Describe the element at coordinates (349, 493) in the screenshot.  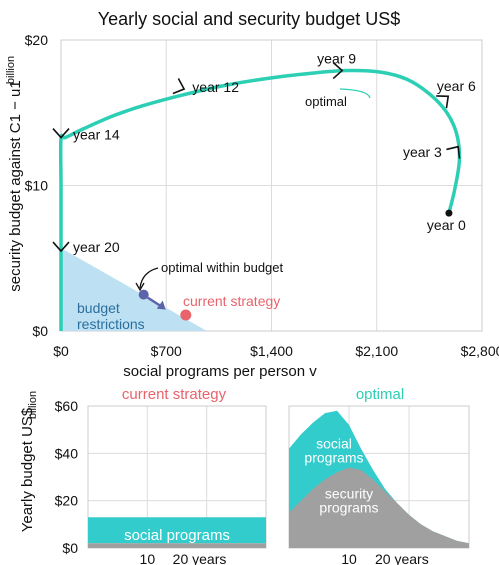
I see `security-programs-label-line: security` at that location.